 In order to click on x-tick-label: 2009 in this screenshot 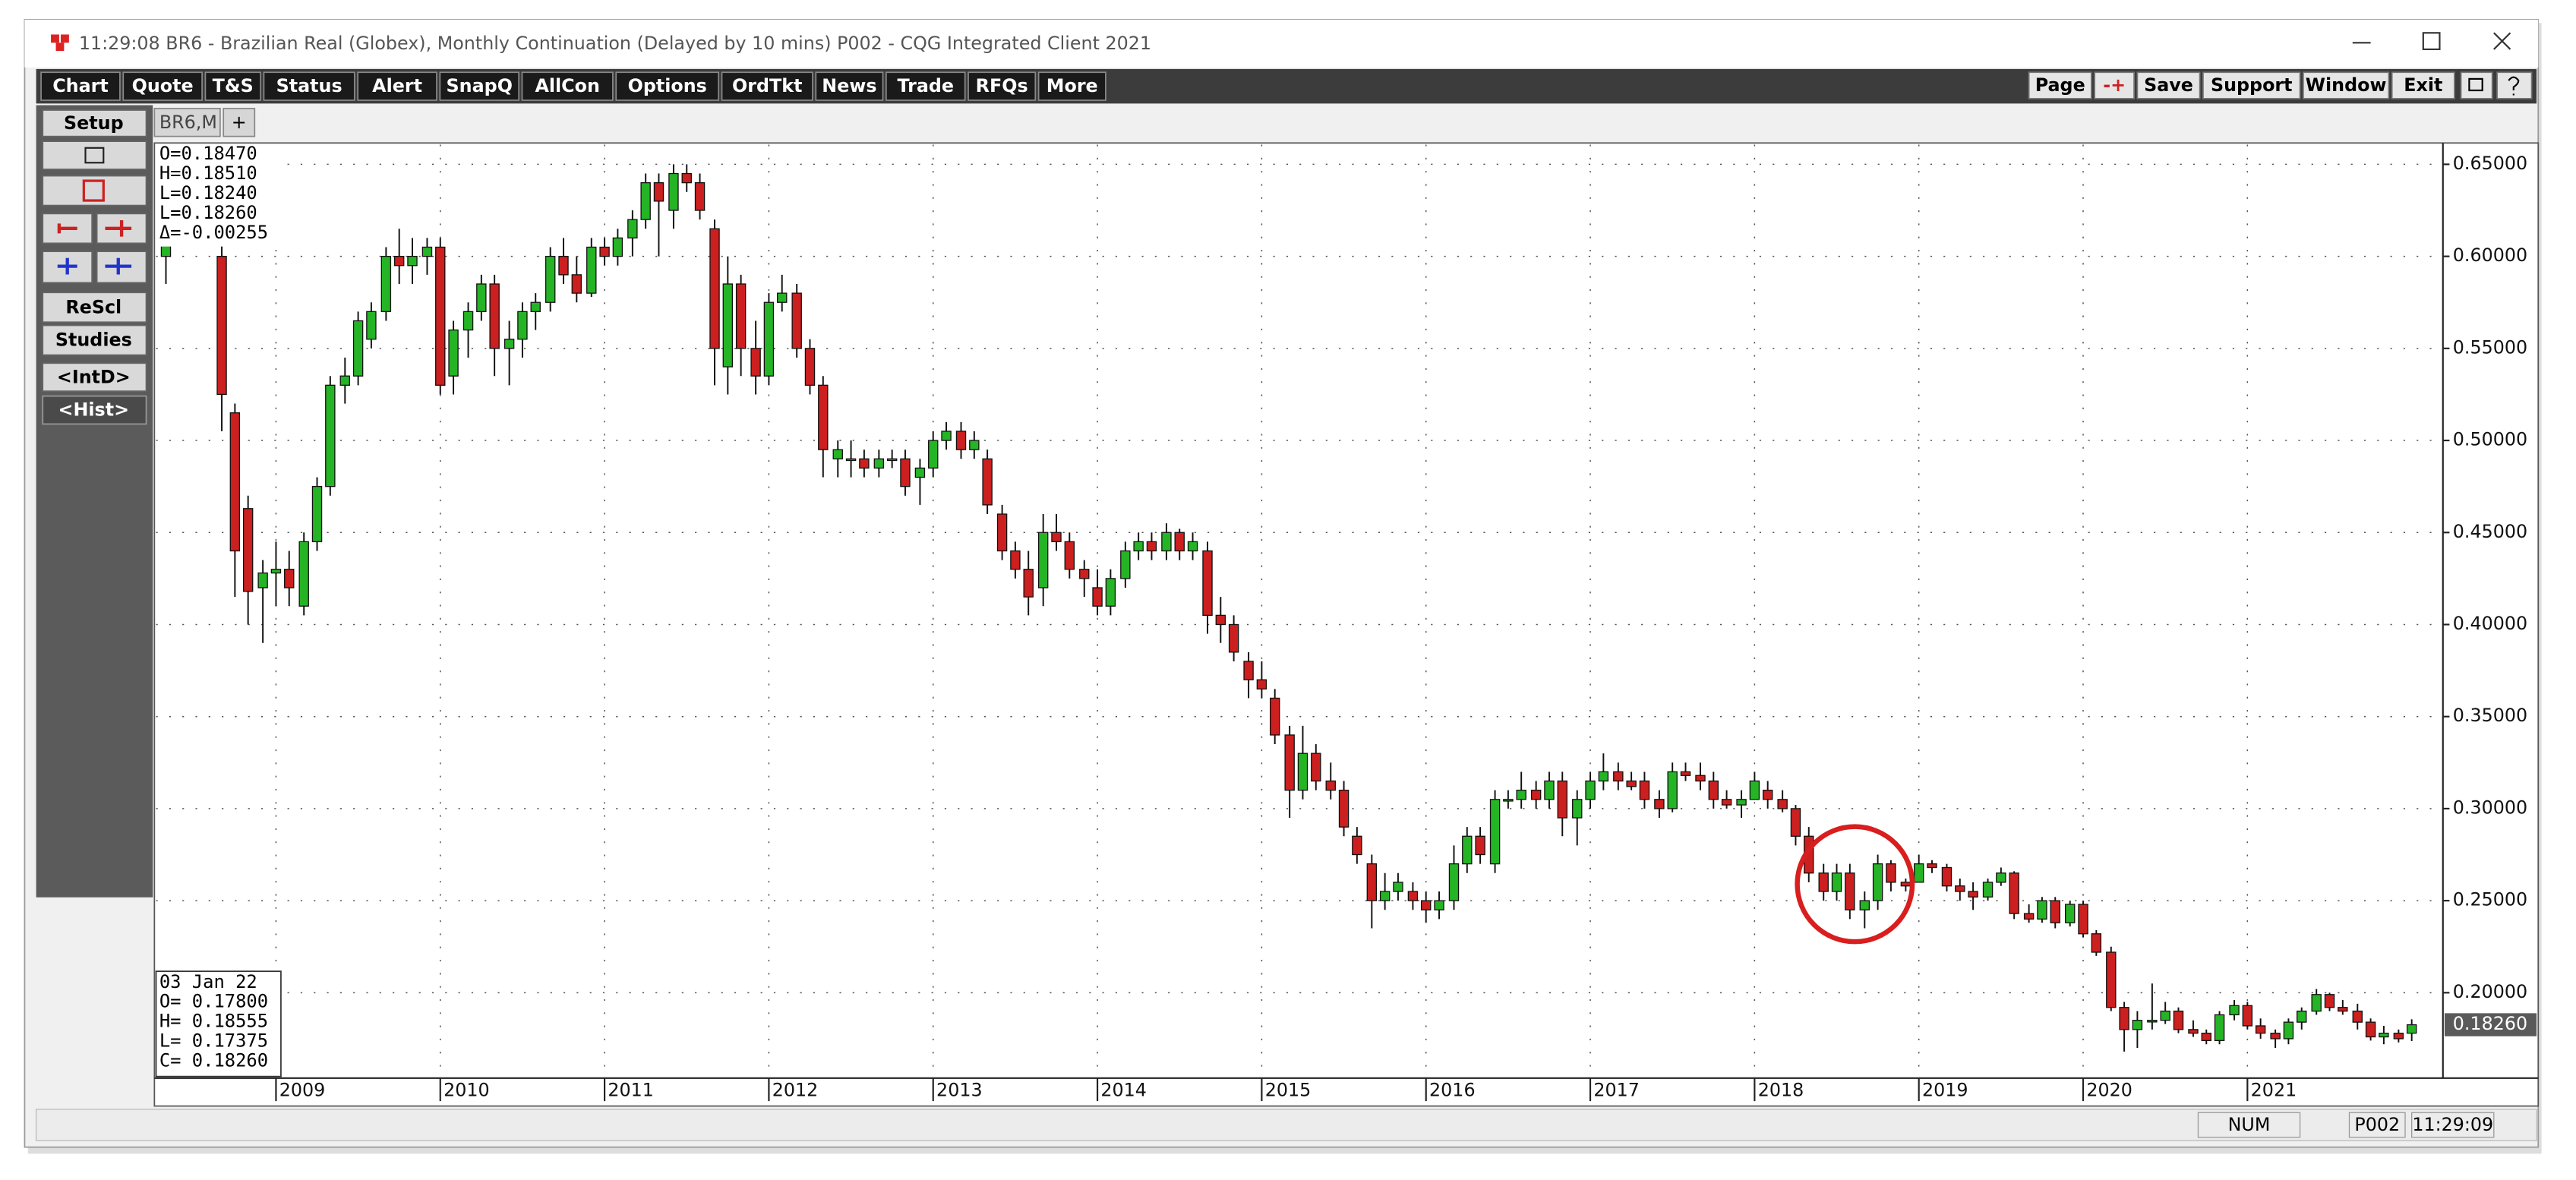, I will do `click(302, 1090)`.